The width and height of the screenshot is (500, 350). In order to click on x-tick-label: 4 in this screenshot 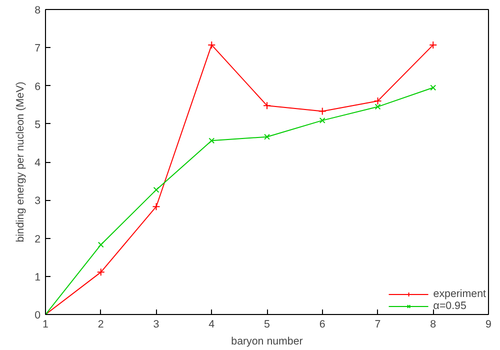, I will do `click(211, 324)`.